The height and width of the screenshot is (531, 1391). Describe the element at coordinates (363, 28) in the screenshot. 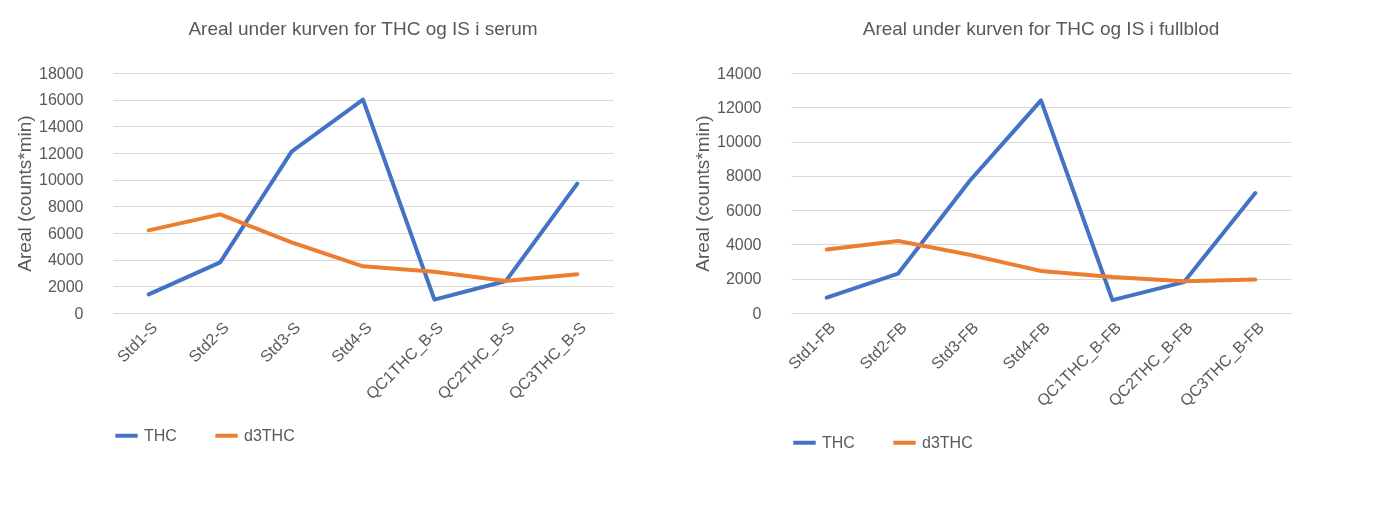

I see `chart-title: Areal under kurven for THC og IS i serum` at that location.